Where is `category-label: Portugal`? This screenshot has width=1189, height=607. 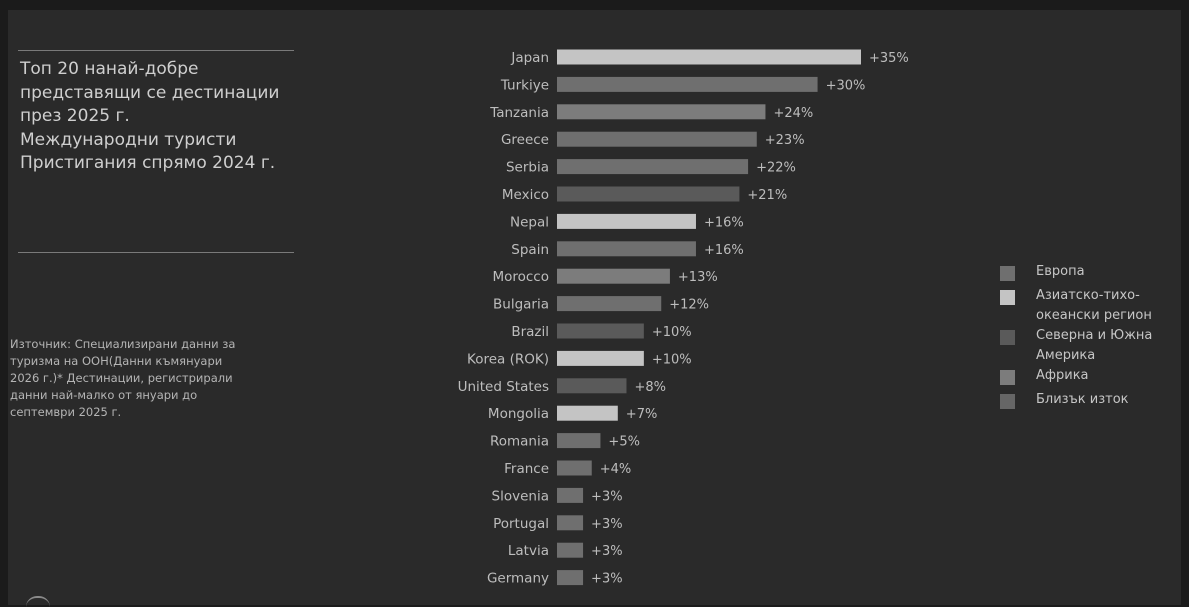
category-label: Portugal is located at coordinates (521, 524).